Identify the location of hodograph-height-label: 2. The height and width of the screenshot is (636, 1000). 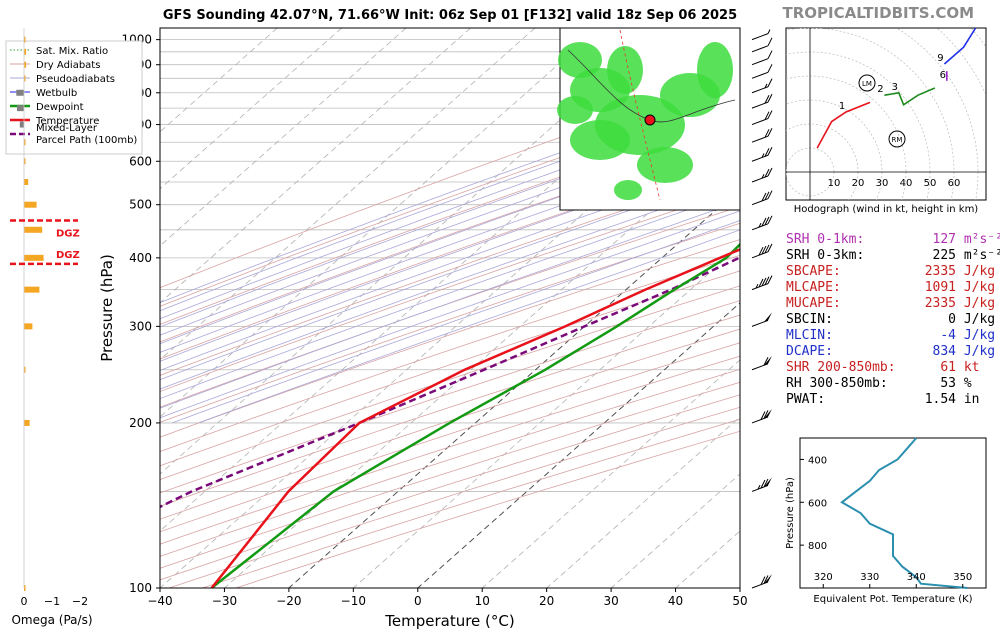
(880, 89).